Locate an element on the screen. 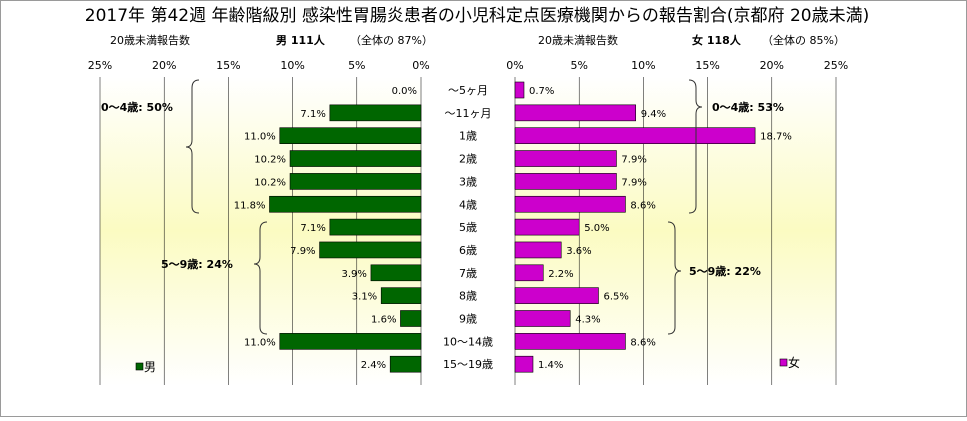  female-header-share: （全体の 85%） is located at coordinates (803, 40).